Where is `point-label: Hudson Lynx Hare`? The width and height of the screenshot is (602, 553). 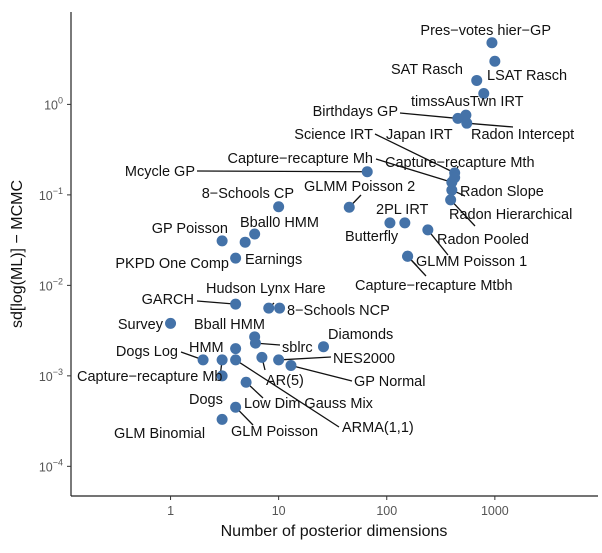
point-label: Hudson Lynx Hare is located at coordinates (266, 289).